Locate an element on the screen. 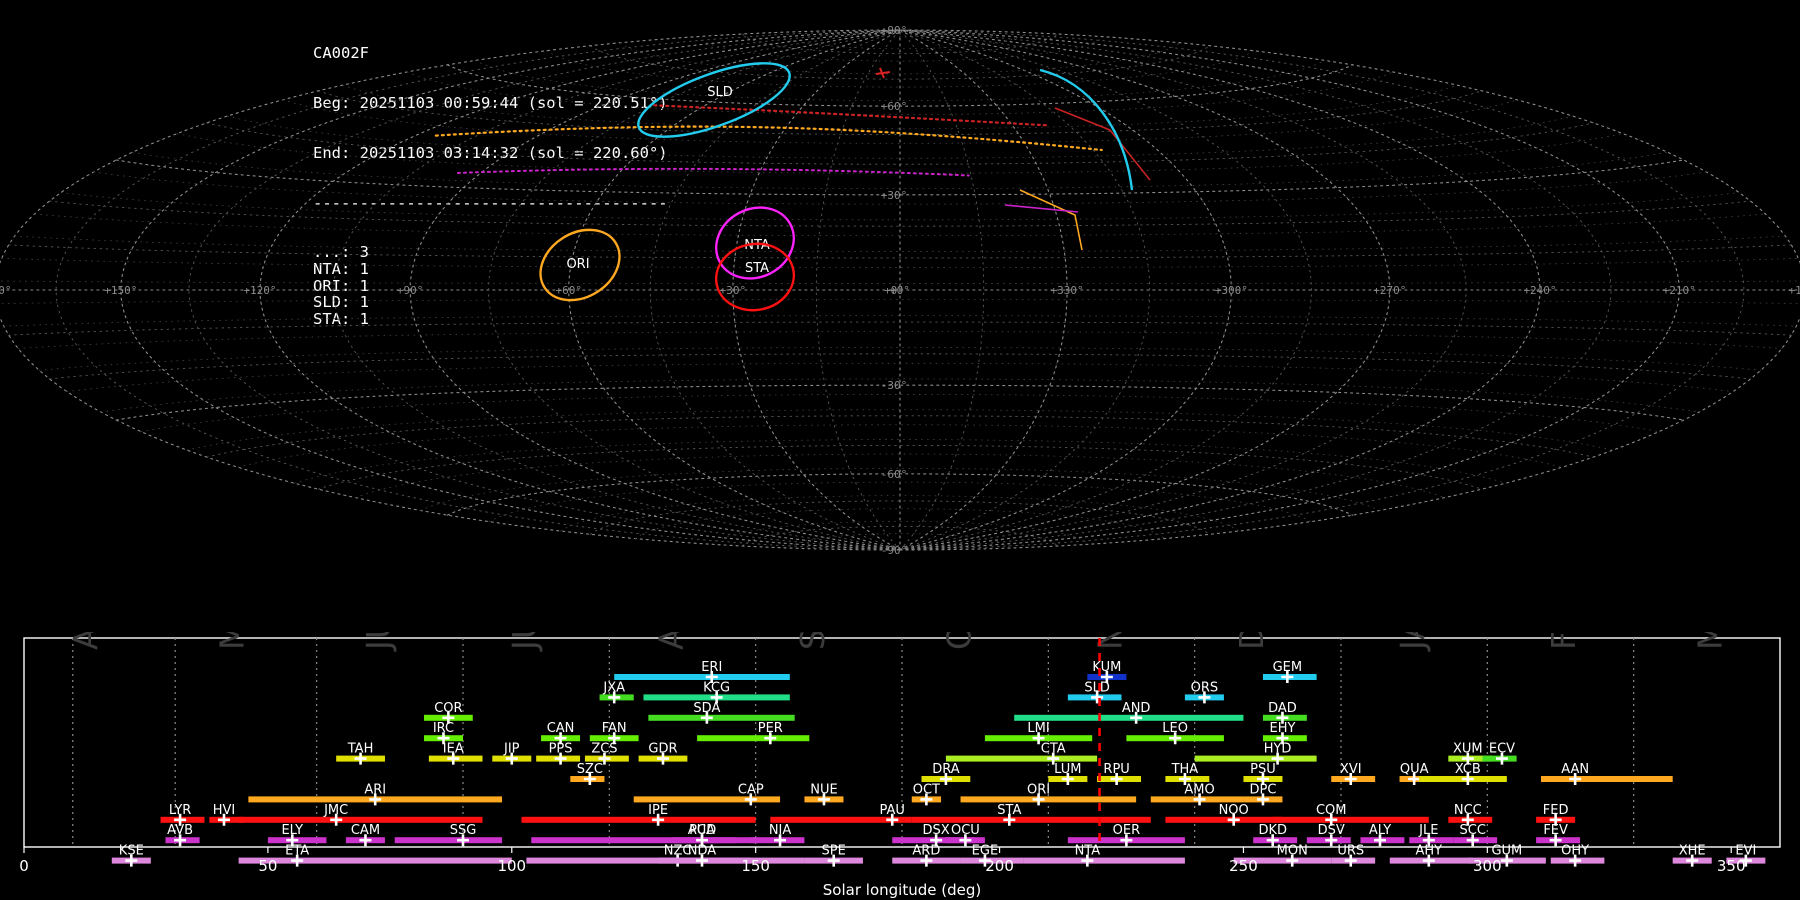  shower-bar-label: ZCS is located at coordinates (604, 749).